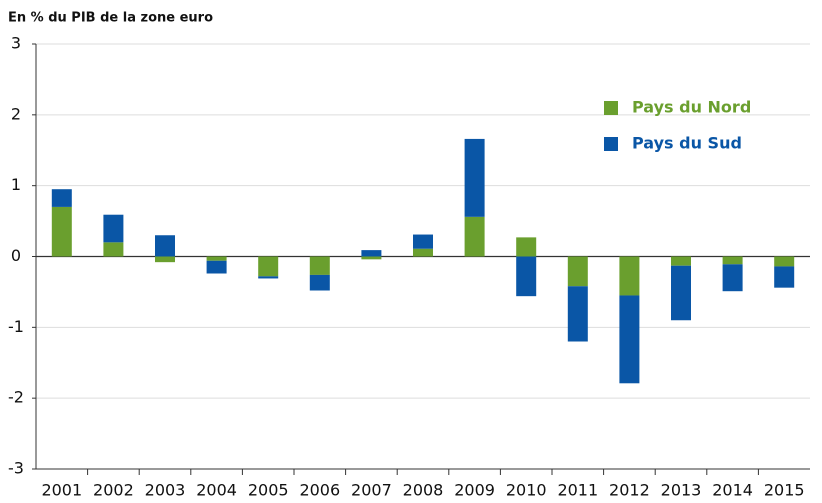 The width and height of the screenshot is (822, 503). Describe the element at coordinates (732, 490) in the screenshot. I see `x-tick-label: 2014` at that location.